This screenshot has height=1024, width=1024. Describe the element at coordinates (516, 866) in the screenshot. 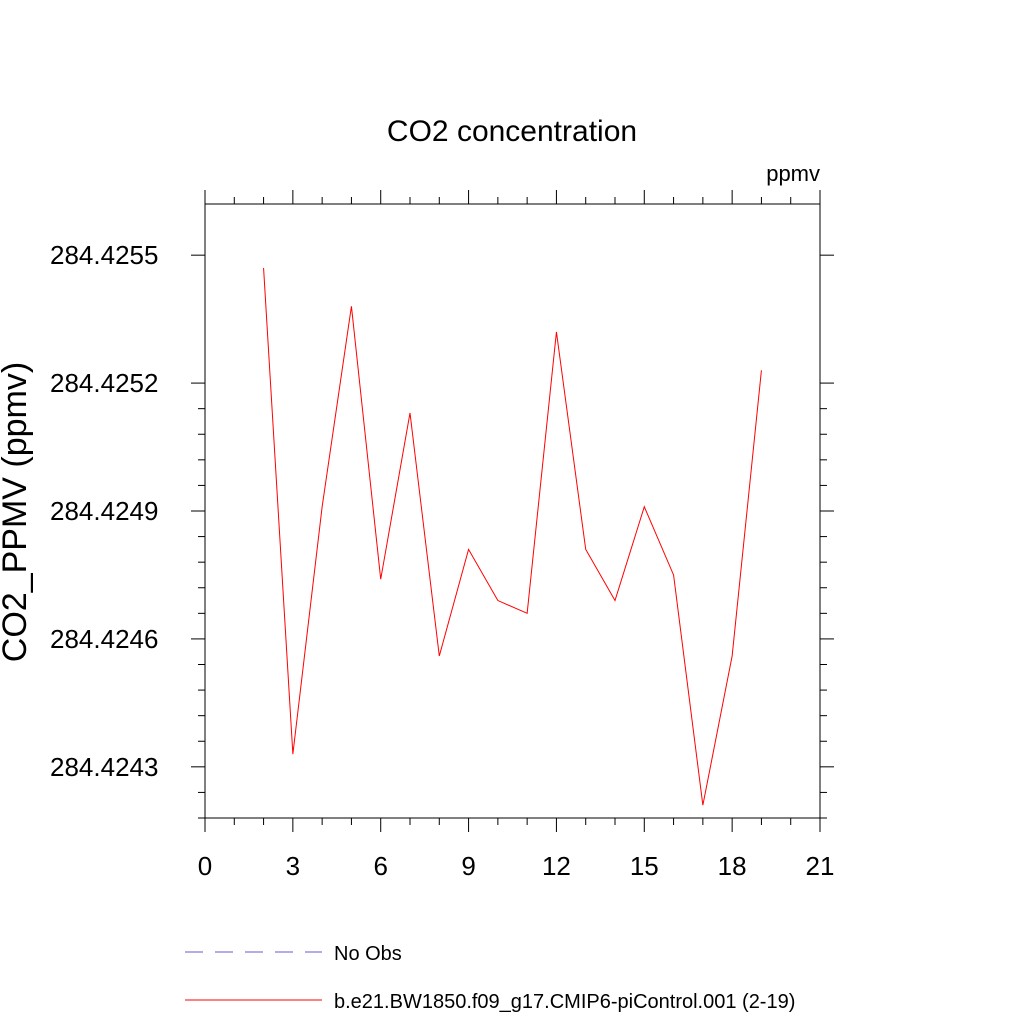

I see `x-axis-tick-labels: 0 3 6 9 12 15 18 21` at that location.